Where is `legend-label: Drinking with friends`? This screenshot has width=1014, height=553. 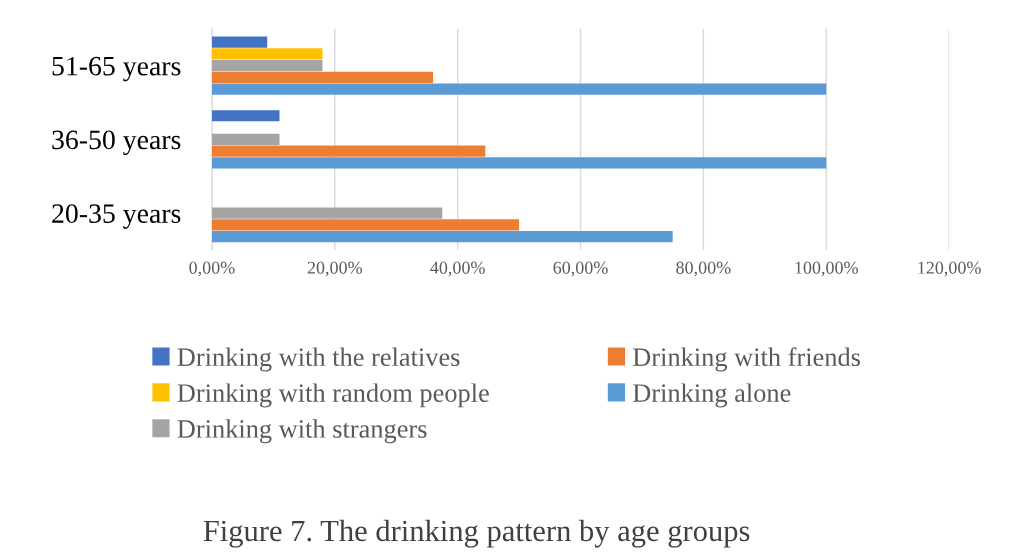 legend-label: Drinking with friends is located at coordinates (746, 359).